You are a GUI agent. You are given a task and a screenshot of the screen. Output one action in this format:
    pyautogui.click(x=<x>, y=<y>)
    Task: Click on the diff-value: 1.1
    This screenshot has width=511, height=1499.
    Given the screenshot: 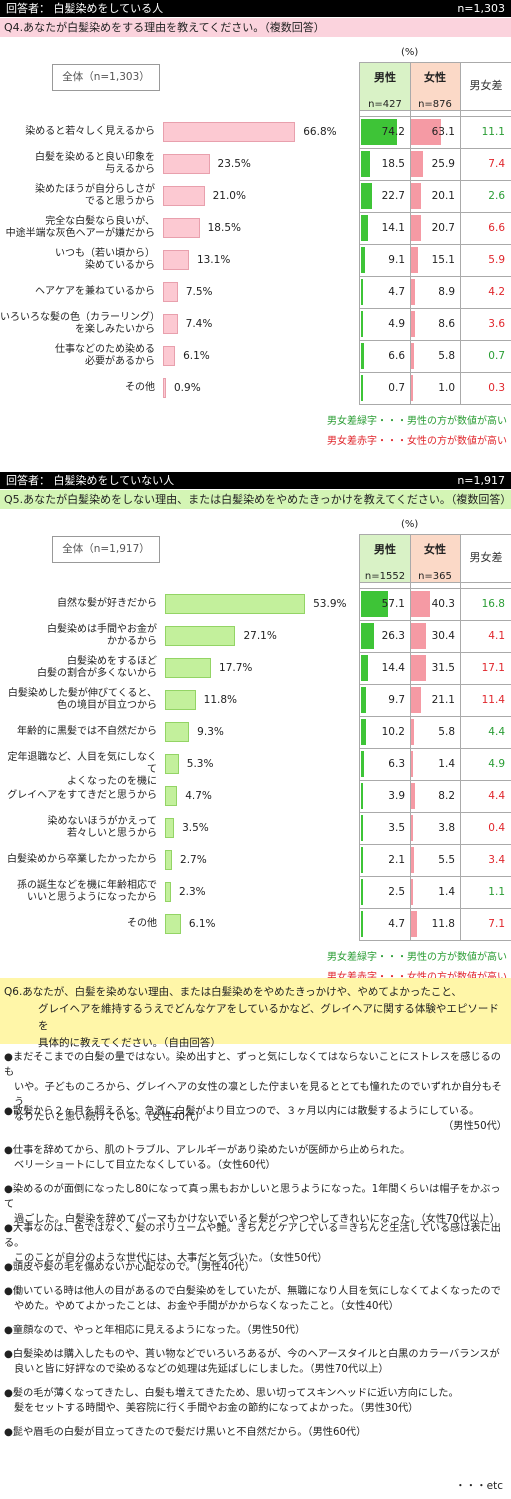 What is the action you would take?
    pyautogui.click(x=496, y=892)
    